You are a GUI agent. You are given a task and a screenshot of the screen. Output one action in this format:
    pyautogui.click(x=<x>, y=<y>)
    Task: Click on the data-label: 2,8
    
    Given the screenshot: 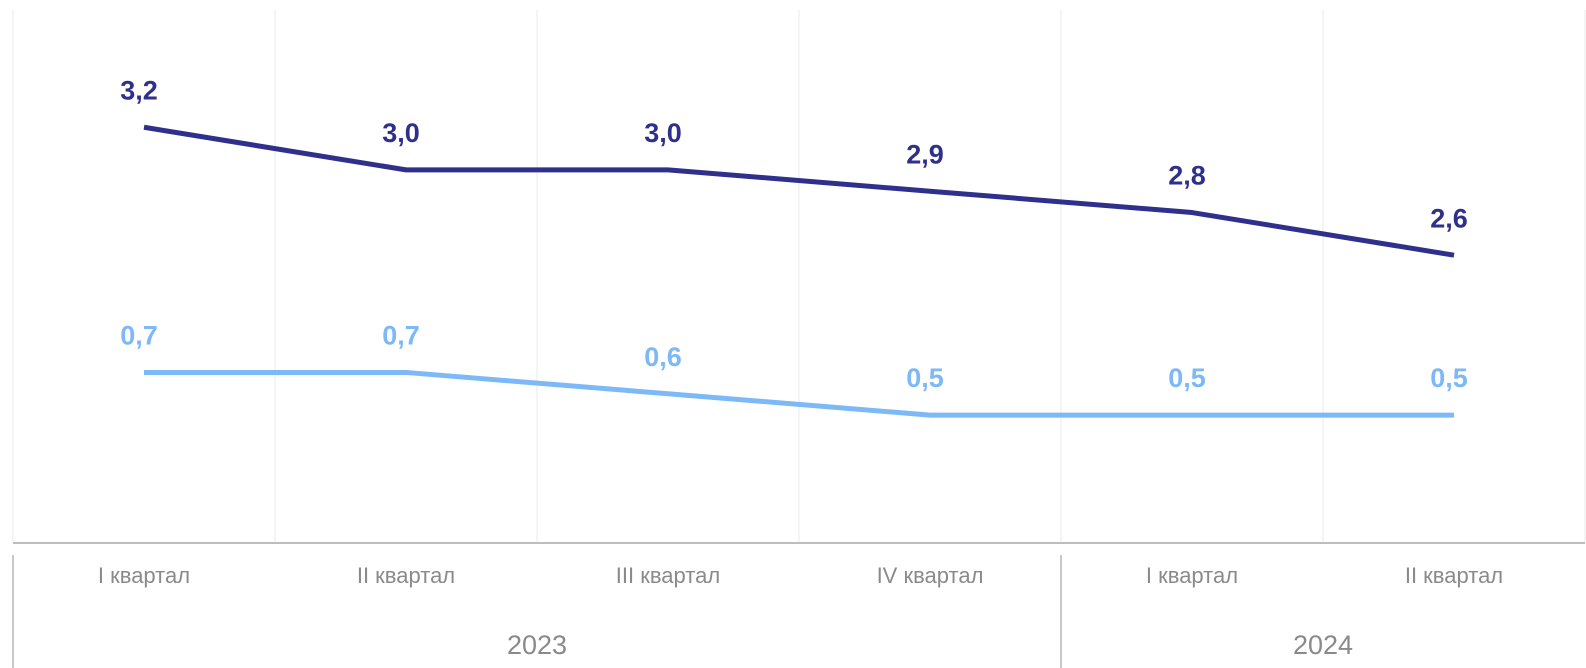 What is the action you would take?
    pyautogui.click(x=1187, y=176)
    